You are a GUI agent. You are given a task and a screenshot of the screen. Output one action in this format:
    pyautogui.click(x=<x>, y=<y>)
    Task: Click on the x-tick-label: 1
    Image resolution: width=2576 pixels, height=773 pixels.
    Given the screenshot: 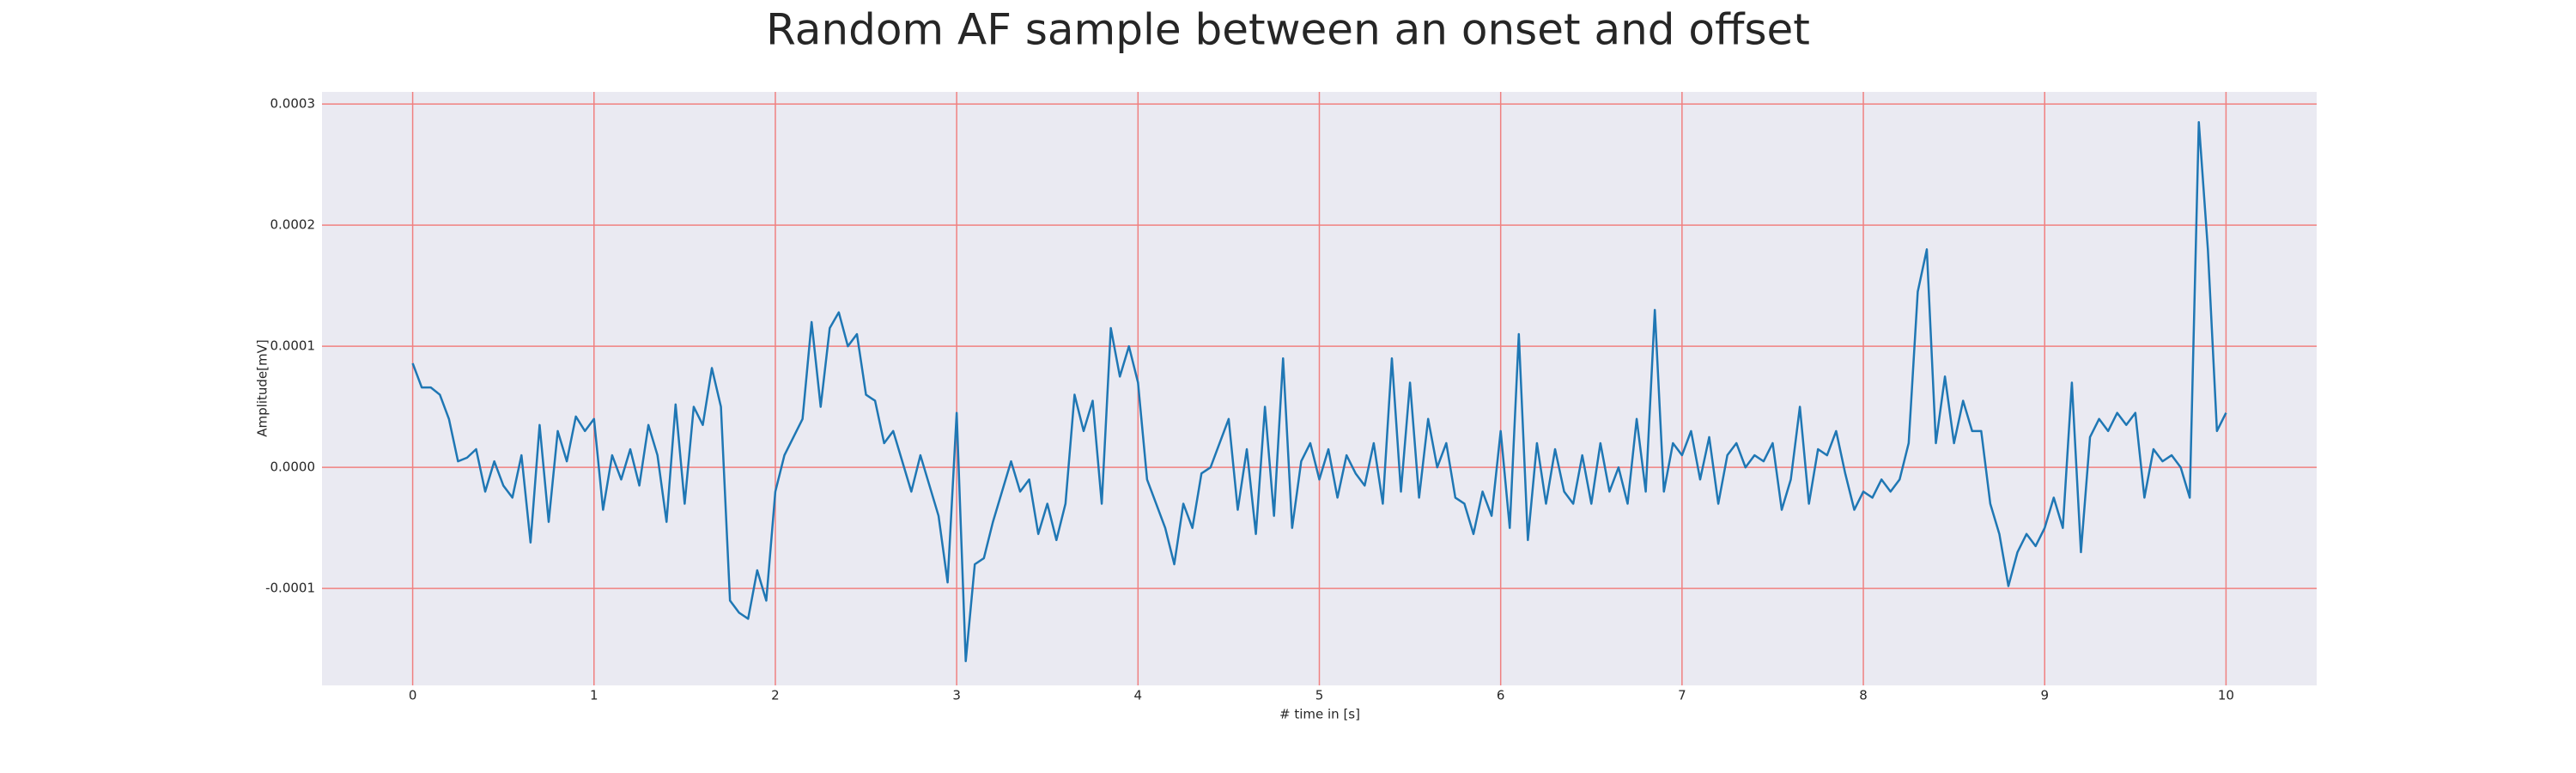 What is the action you would take?
    pyautogui.click(x=594, y=695)
    